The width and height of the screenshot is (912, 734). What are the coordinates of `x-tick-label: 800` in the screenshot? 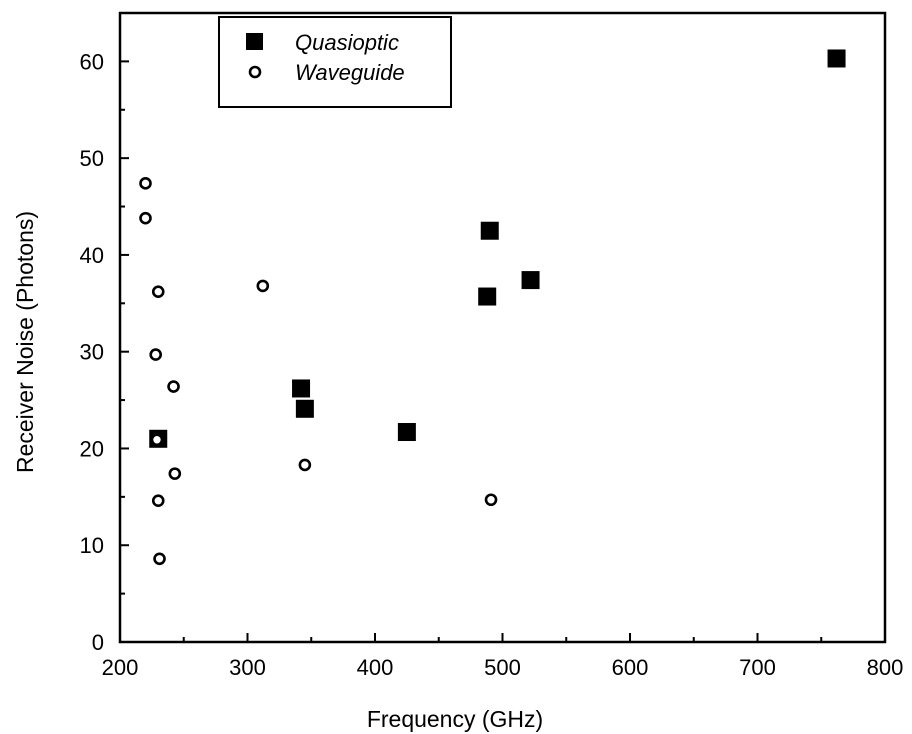 It's located at (885, 667).